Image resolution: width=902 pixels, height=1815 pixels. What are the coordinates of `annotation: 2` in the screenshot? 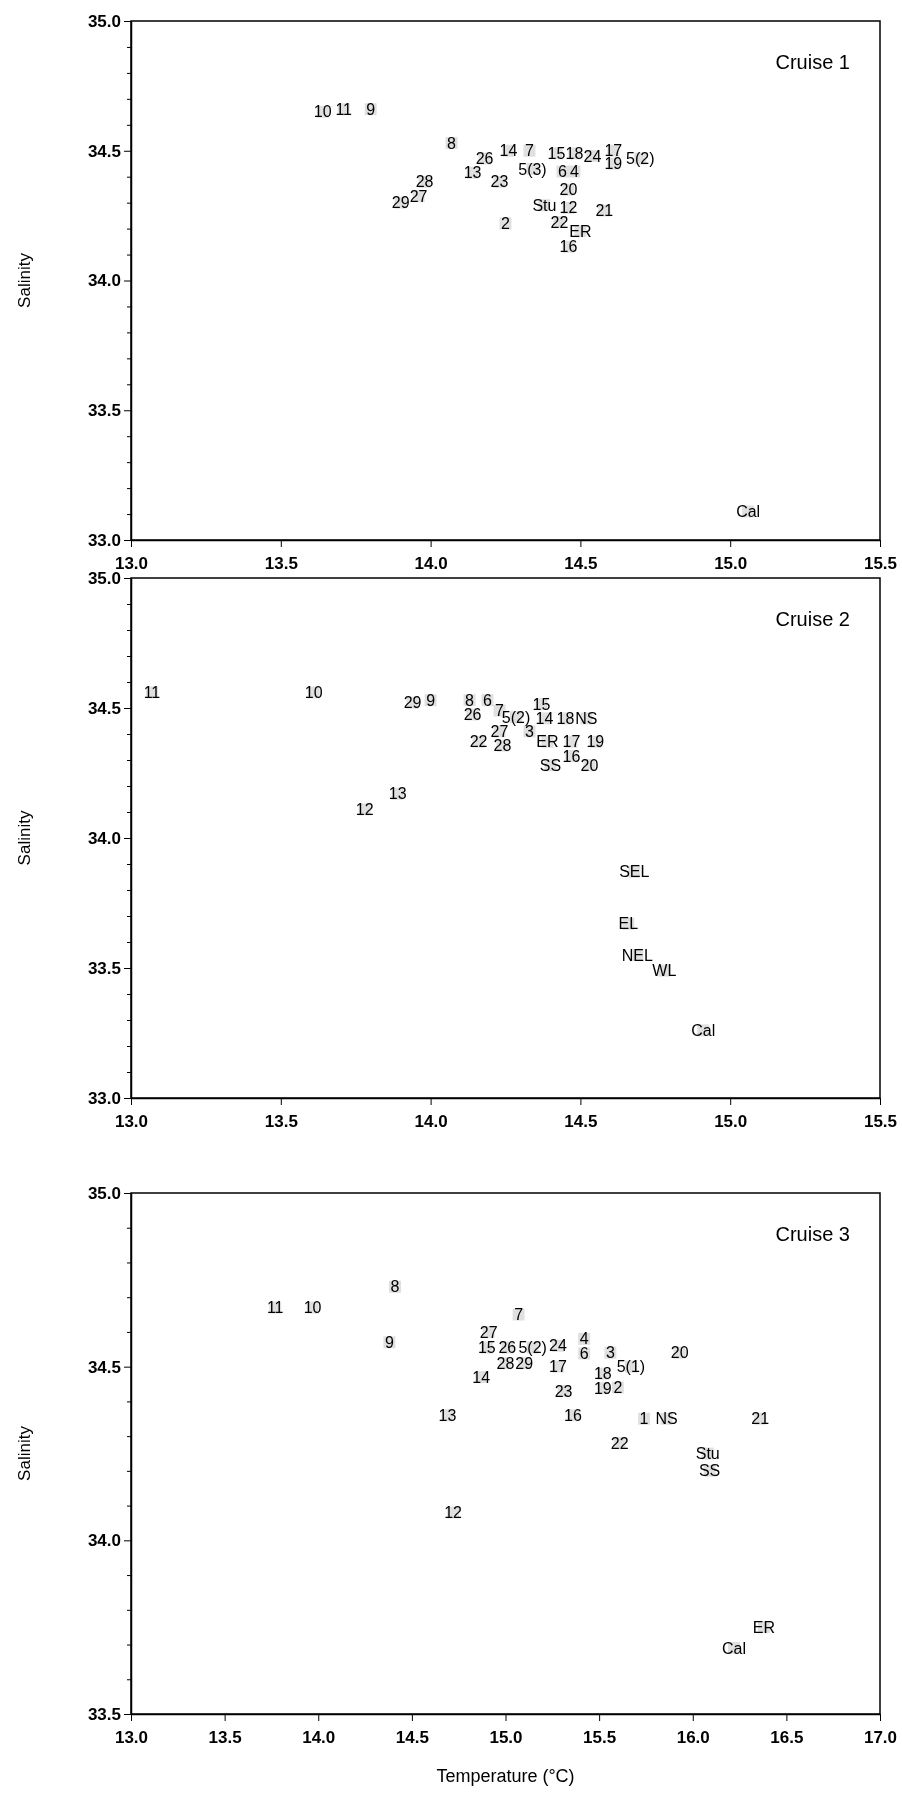 It's located at (506, 224).